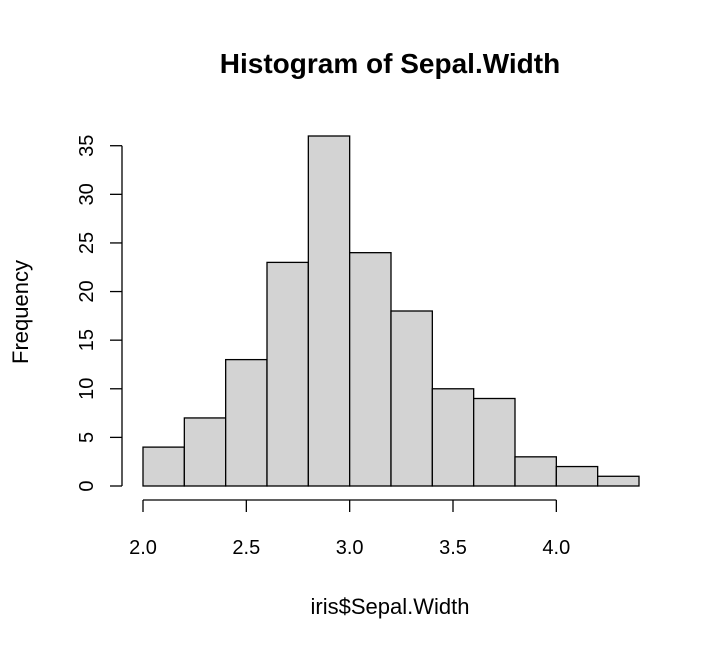 The width and height of the screenshot is (722, 654). I want to click on y-tick-label: 10, so click(87, 389).